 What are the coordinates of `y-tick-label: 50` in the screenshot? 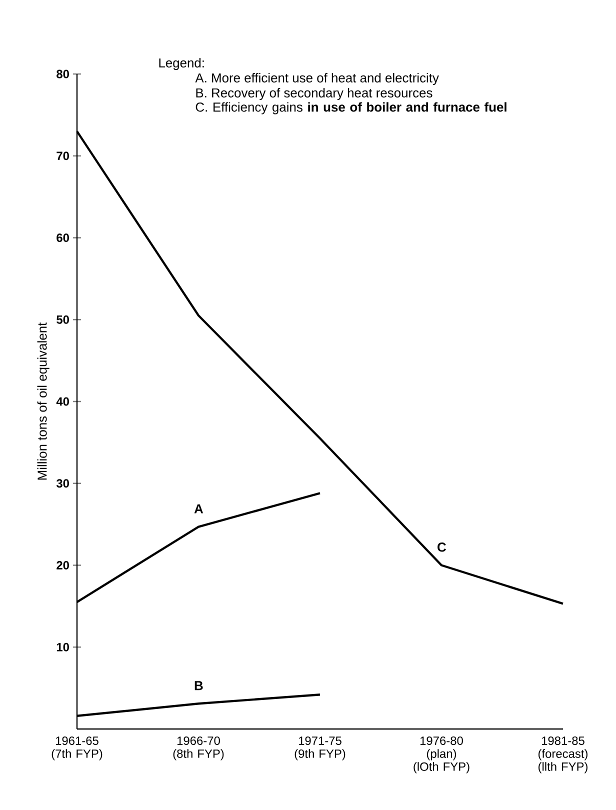 It's located at (62, 319).